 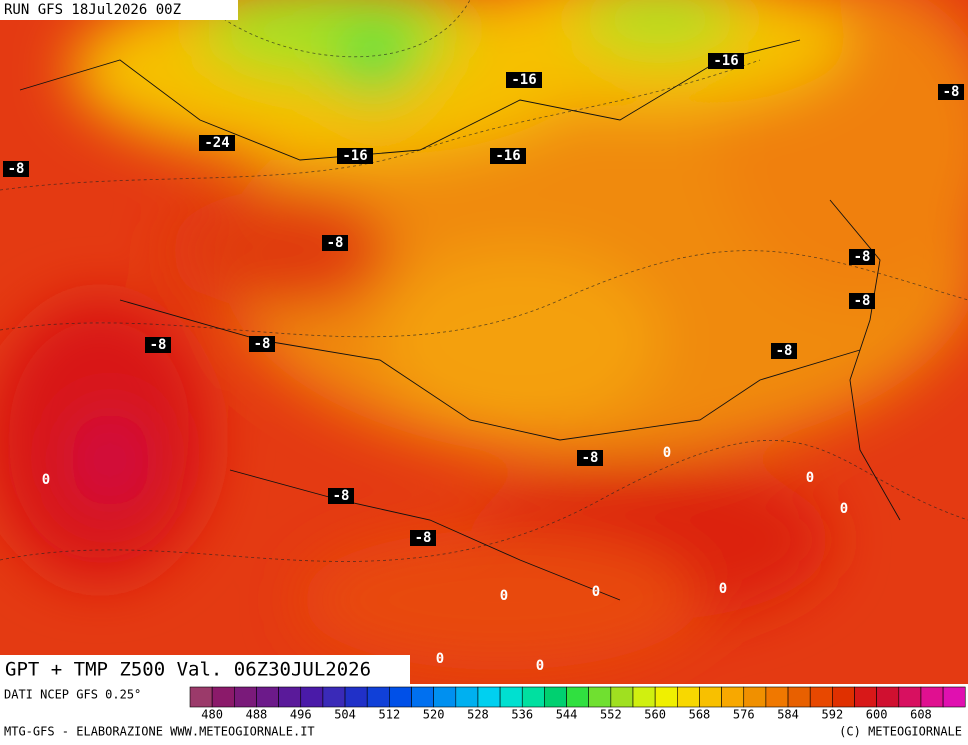 I want to click on scale-label: 488, so click(x=257, y=715).